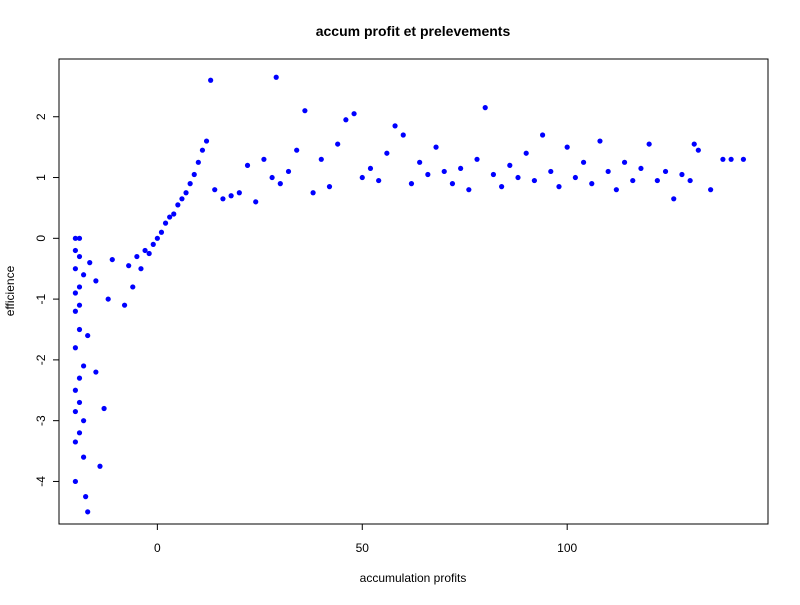  Describe the element at coordinates (41, 359) in the screenshot. I see `y-tick-label-2: -2` at that location.